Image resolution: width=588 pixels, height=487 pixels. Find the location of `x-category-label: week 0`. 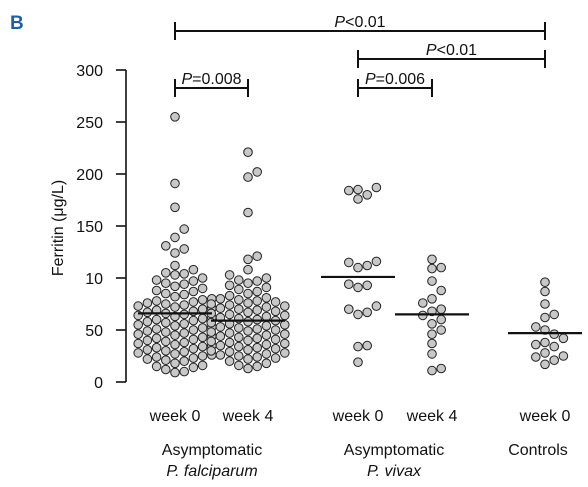

x-category-label: week 0 is located at coordinates (545, 416).